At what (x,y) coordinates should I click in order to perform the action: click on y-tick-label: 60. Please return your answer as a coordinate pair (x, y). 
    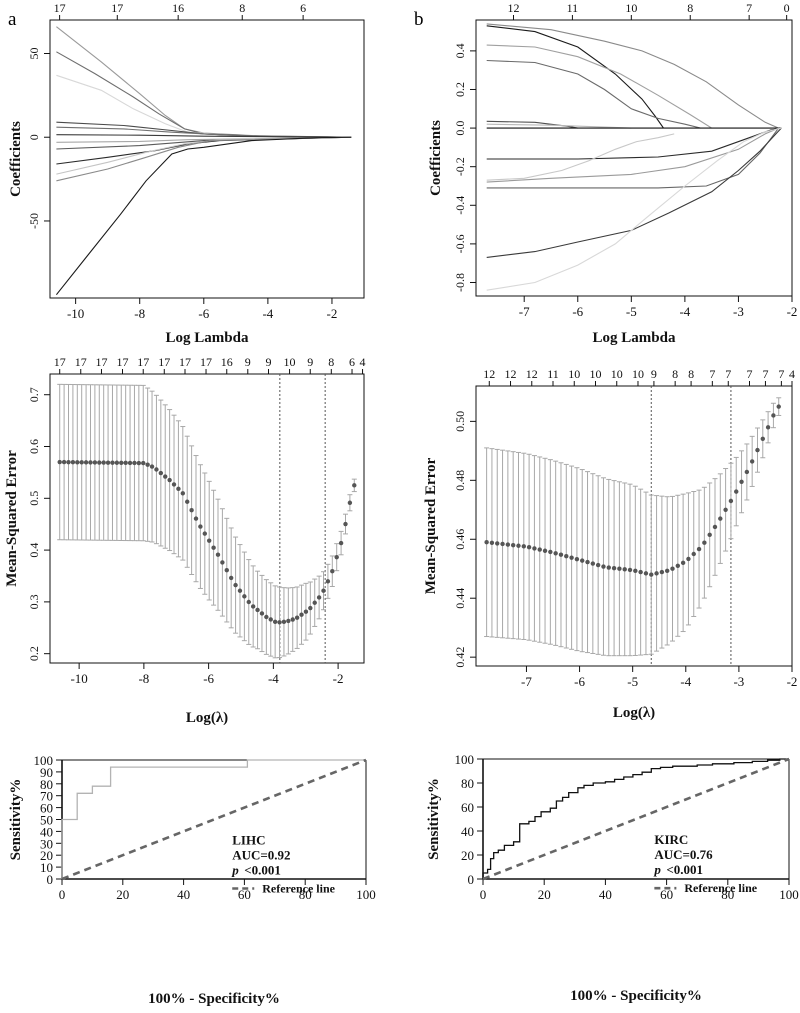
    Looking at the image, I should click on (467, 807).